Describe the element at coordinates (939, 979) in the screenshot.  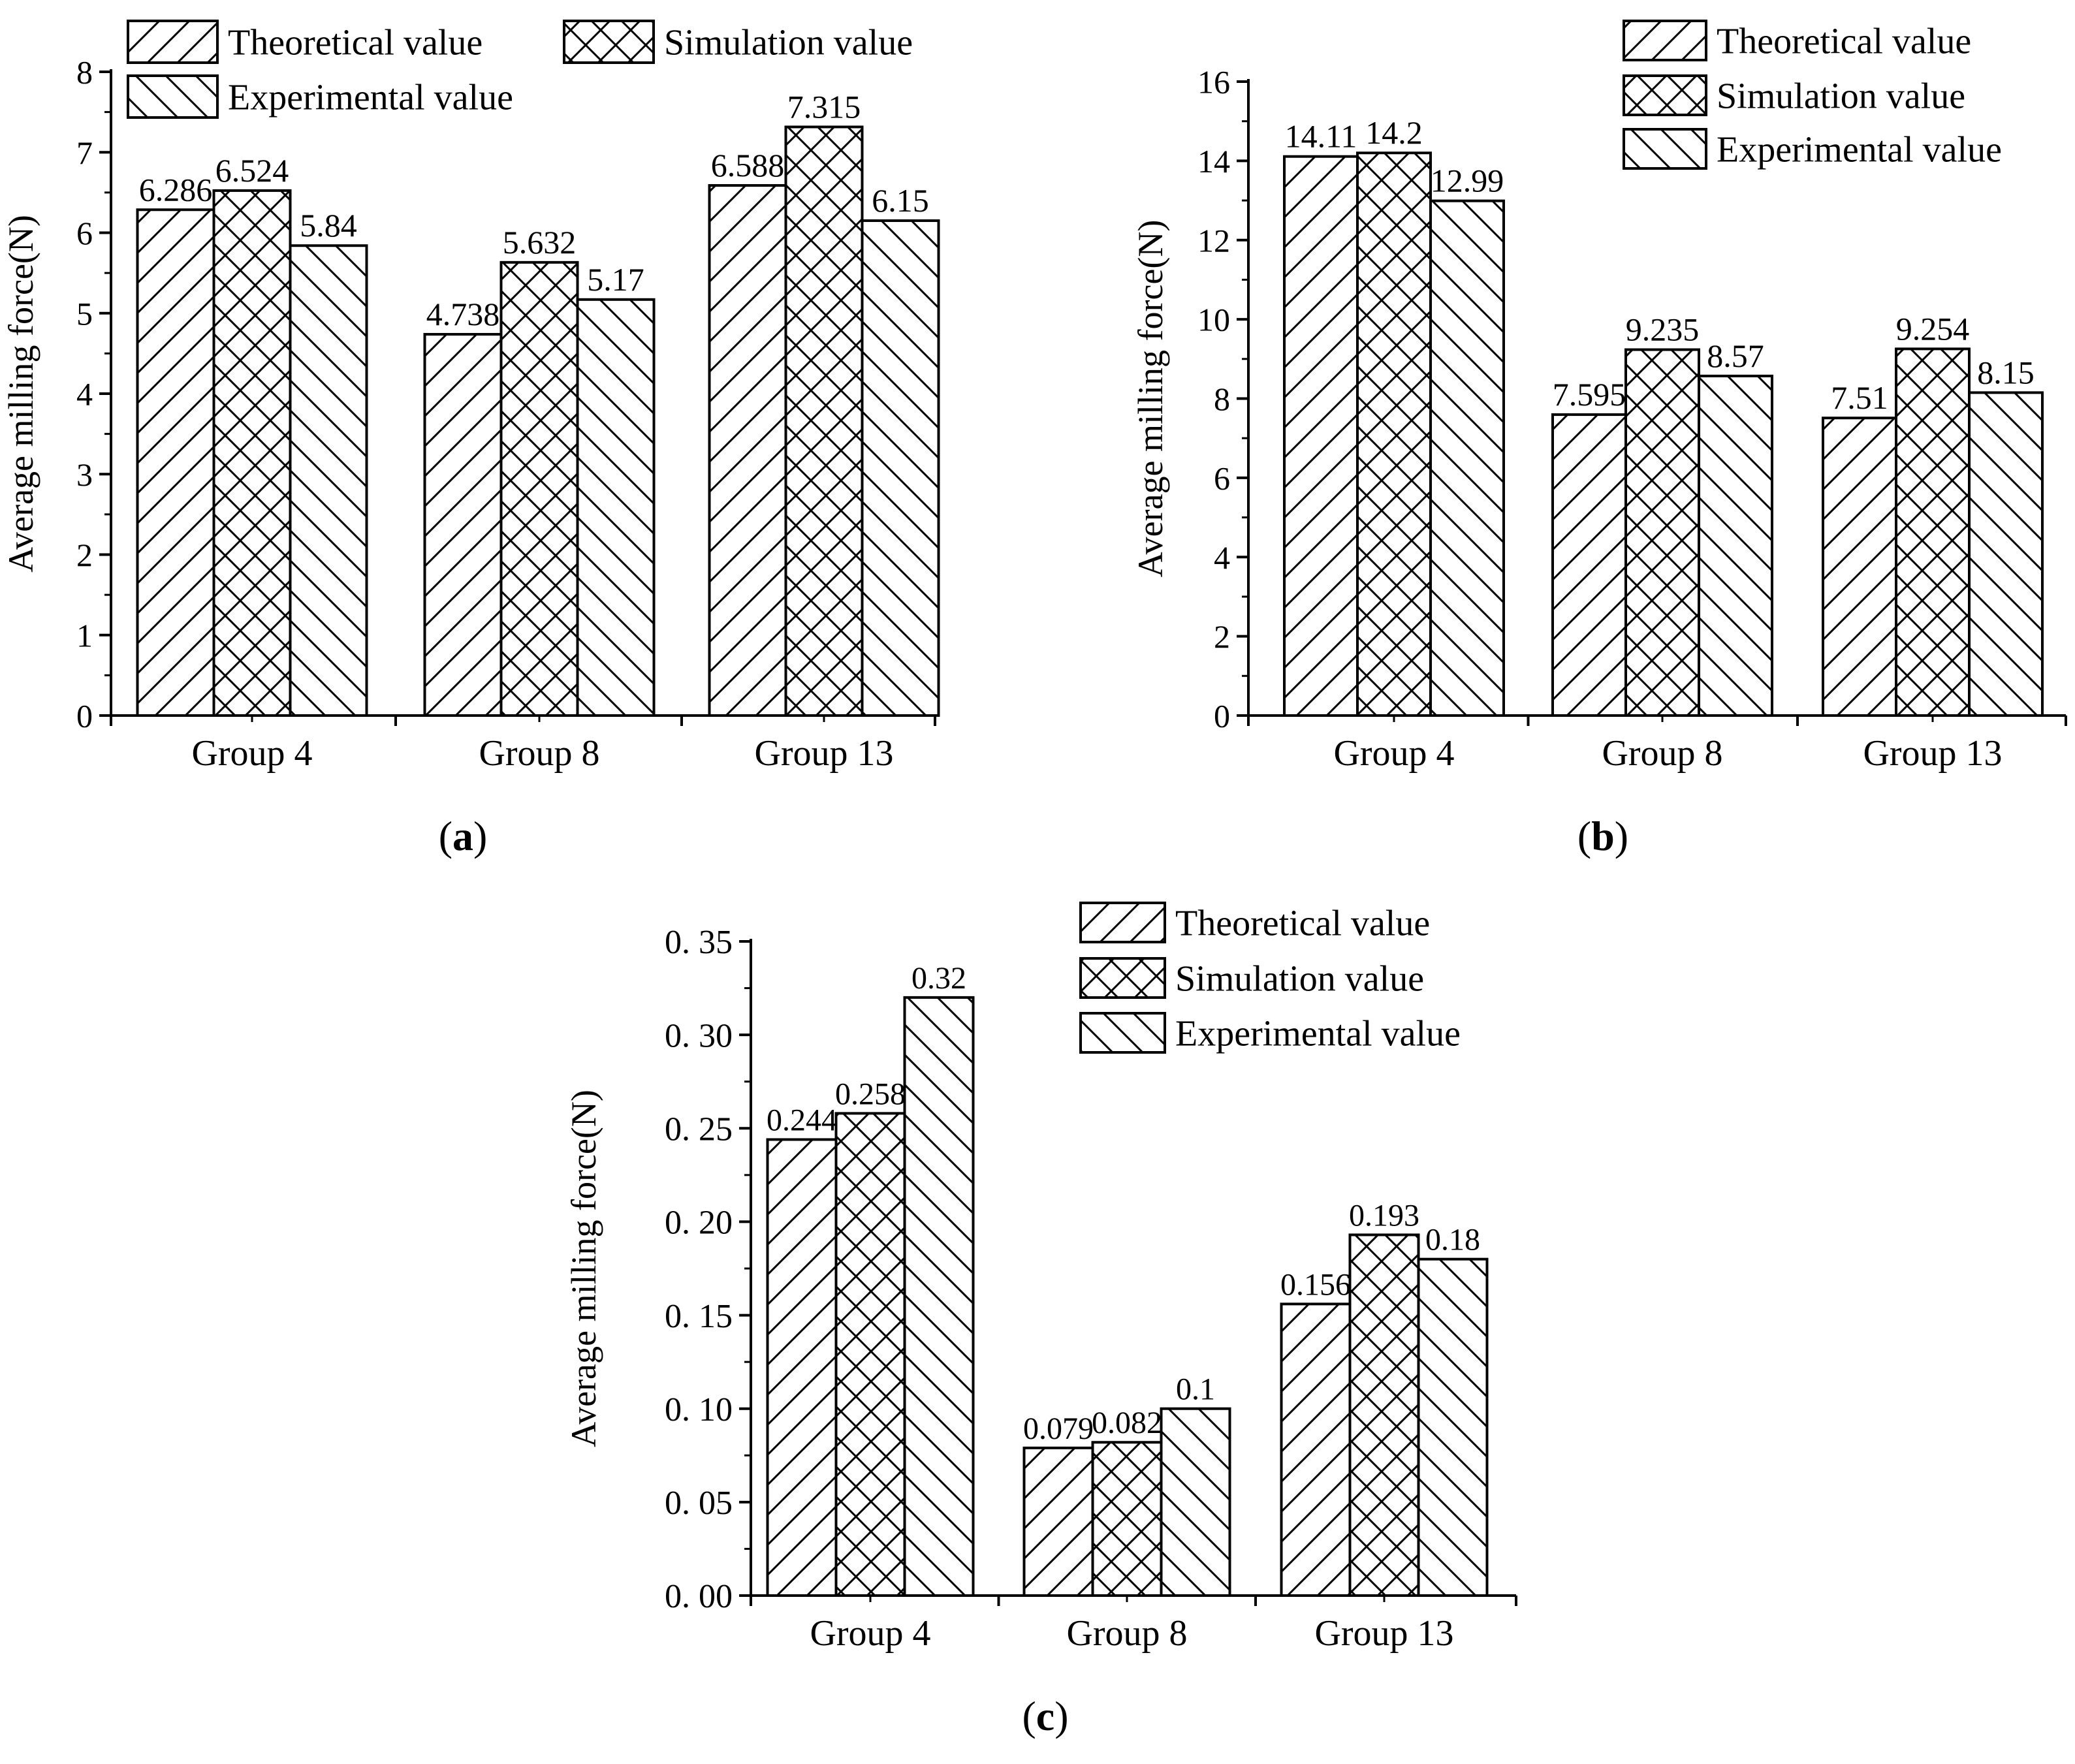
I see `data-label: 0.32` at that location.